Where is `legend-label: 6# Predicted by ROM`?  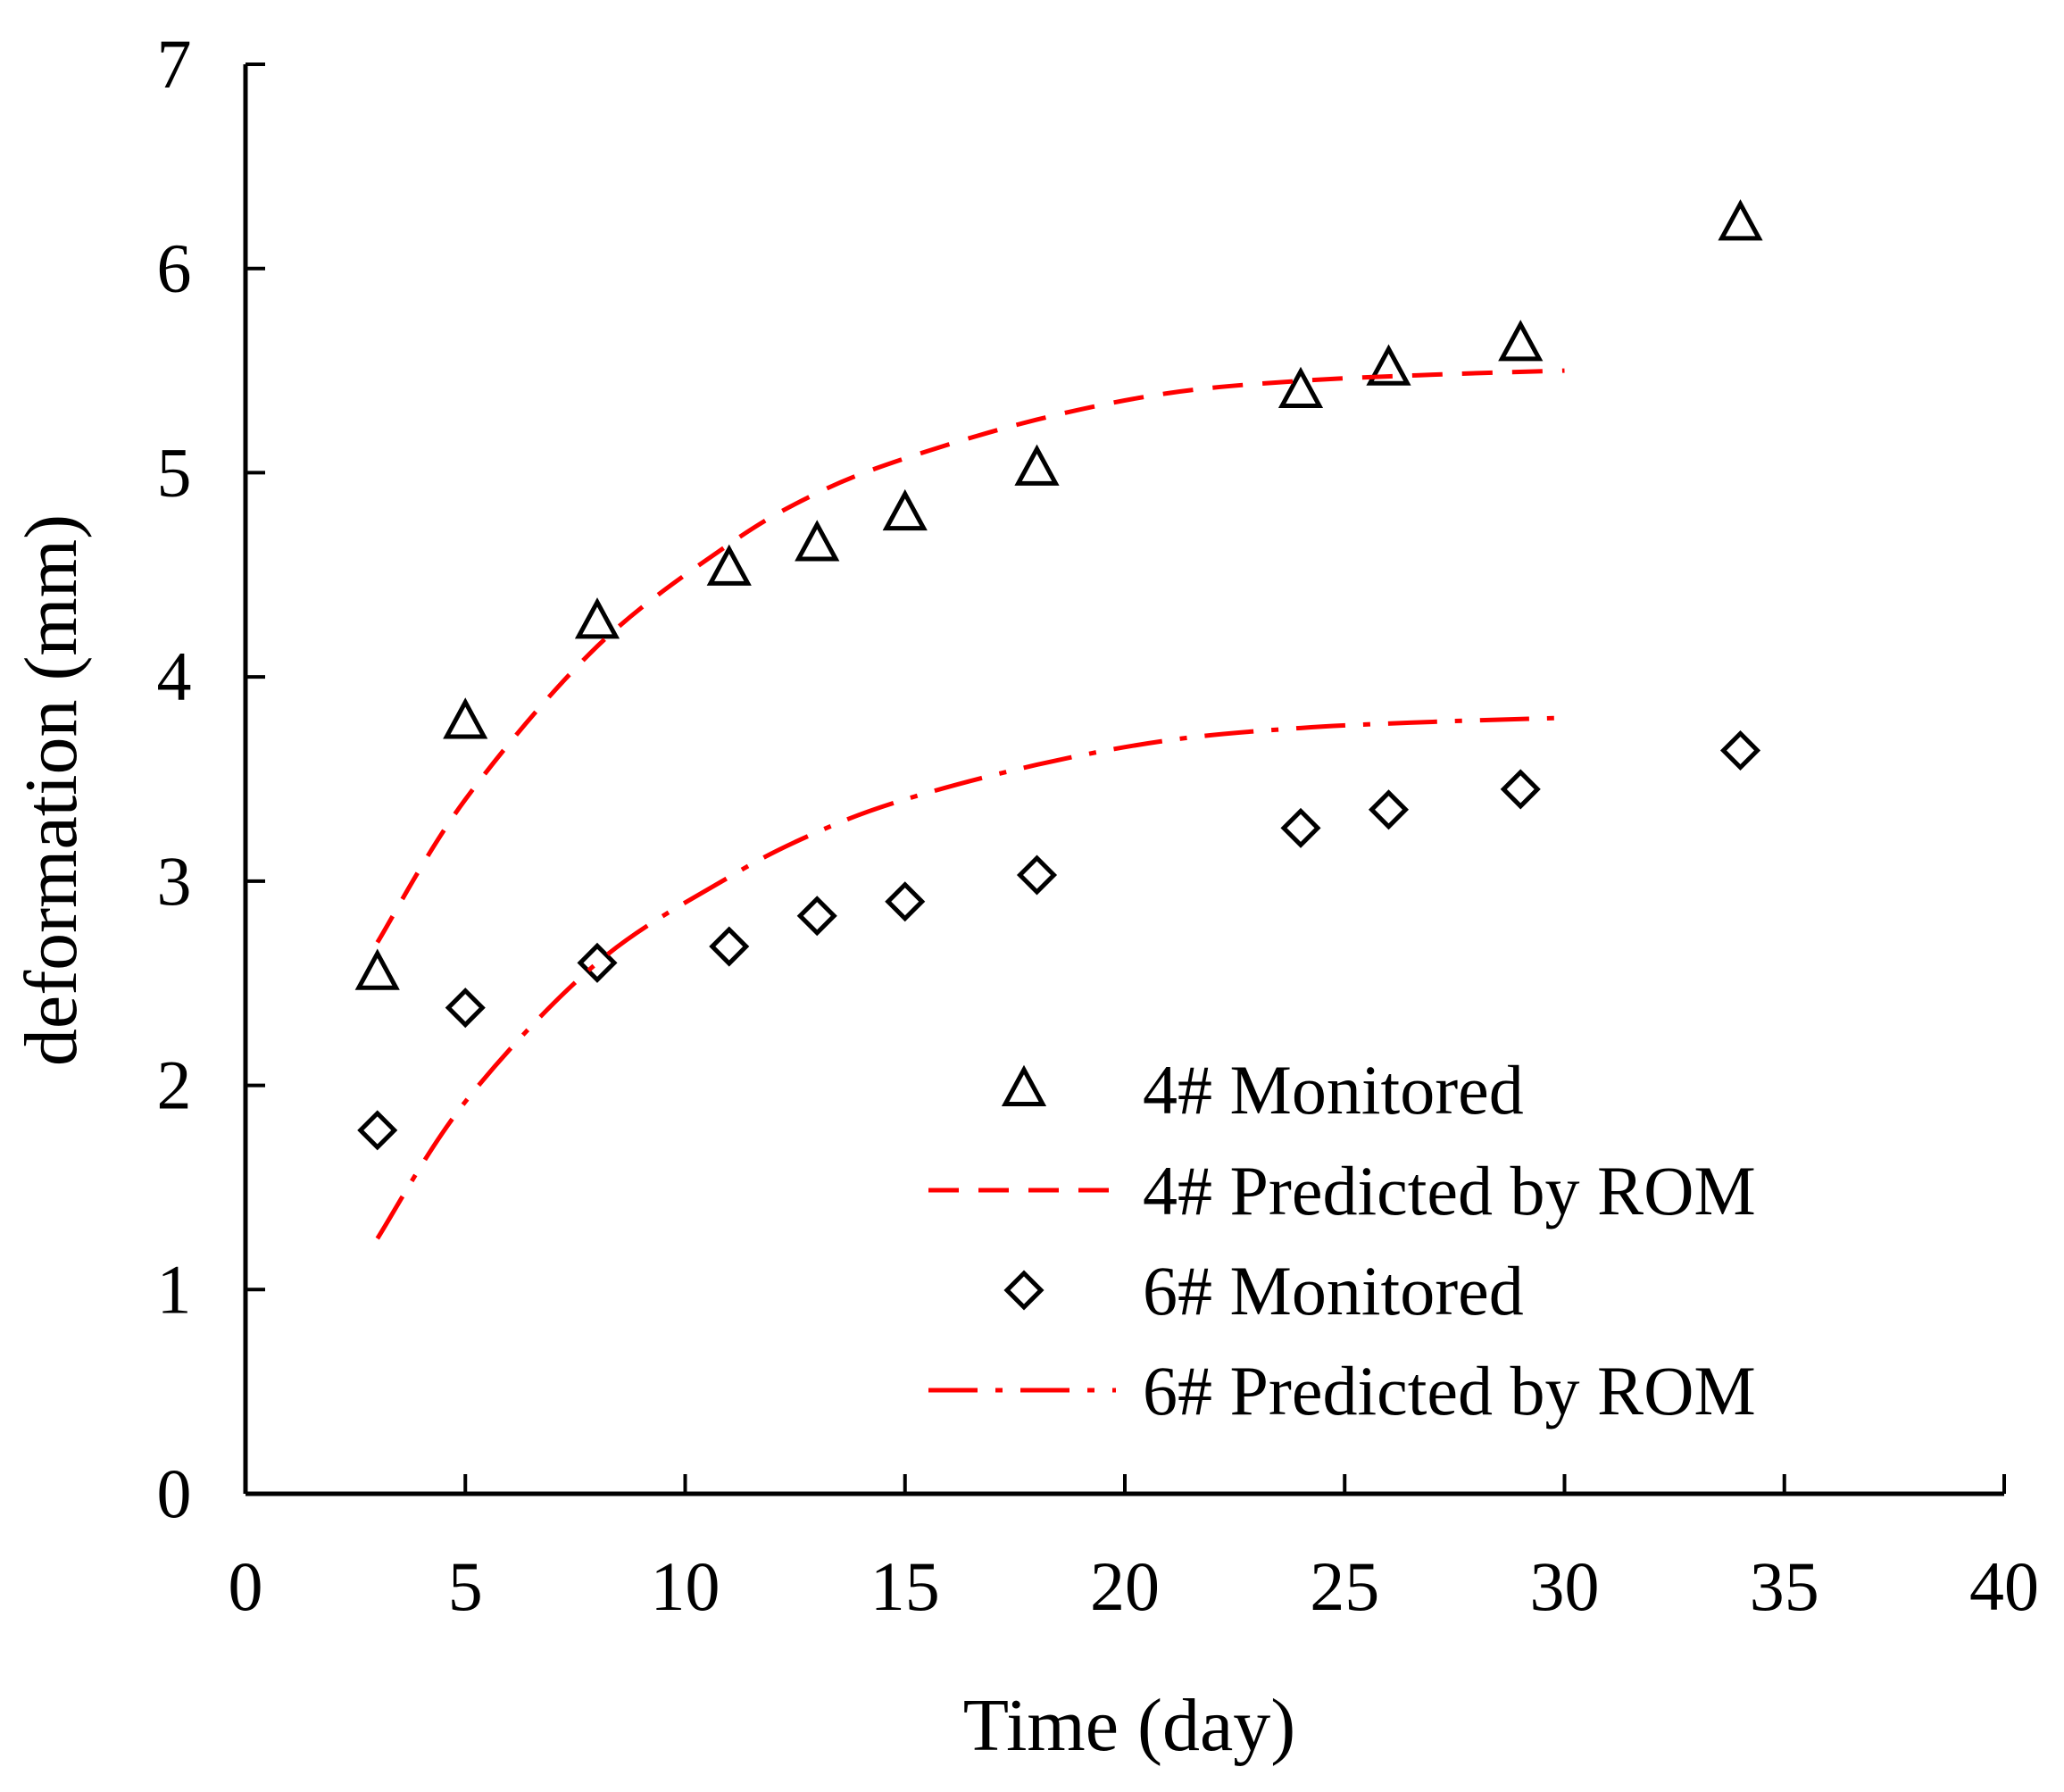 legend-label: 6# Predicted by ROM is located at coordinates (1449, 1391).